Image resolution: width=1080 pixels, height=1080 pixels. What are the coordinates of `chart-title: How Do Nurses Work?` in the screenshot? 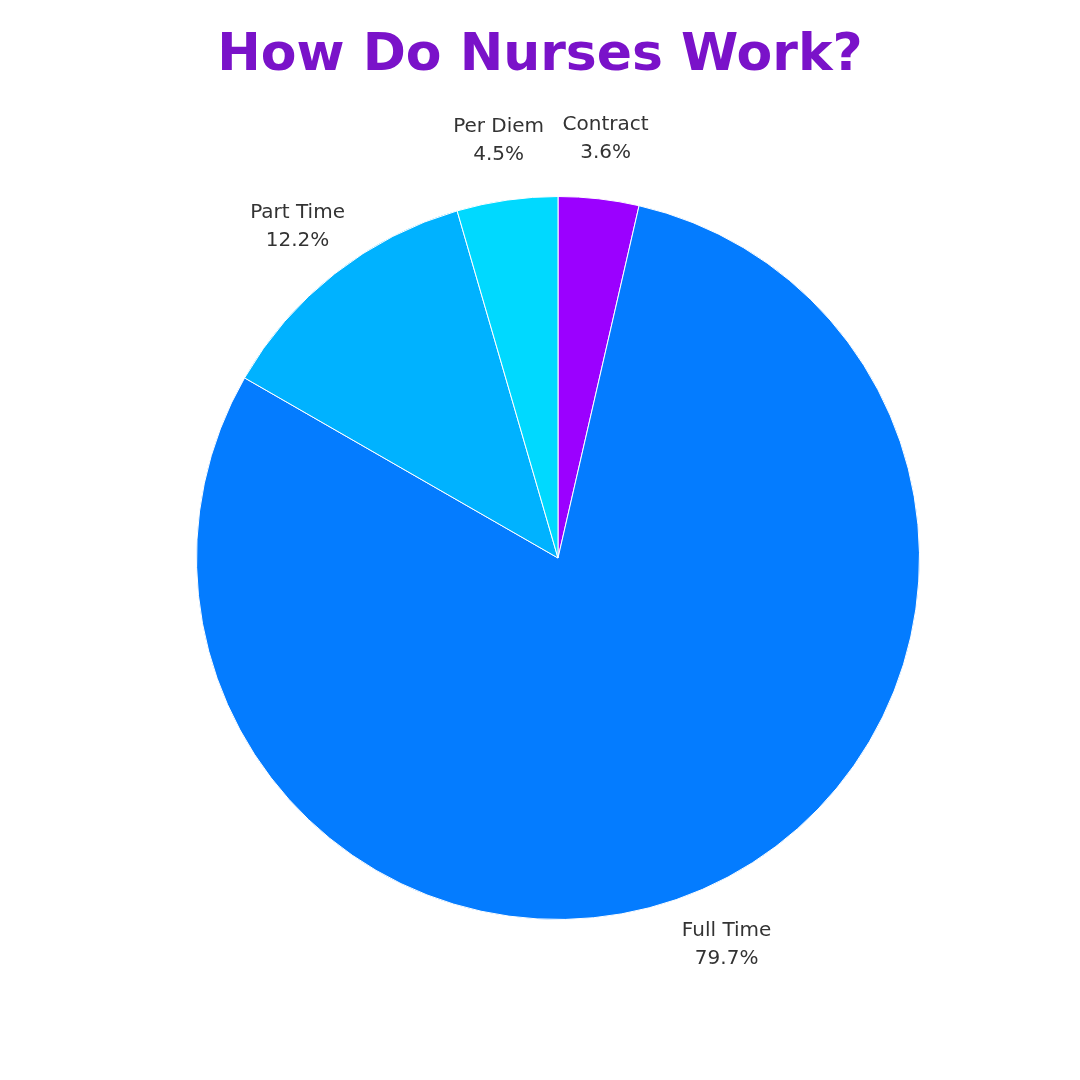 It's located at (540, 52).